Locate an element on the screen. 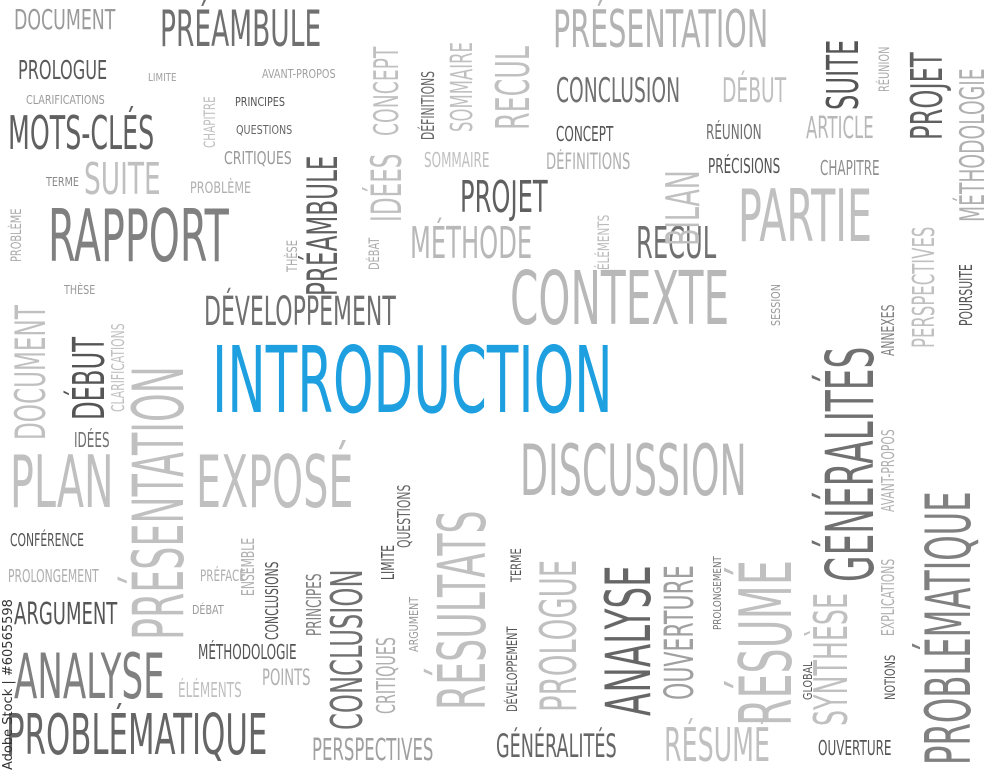 The width and height of the screenshot is (1000, 773). cloud-word: MÉTHODE is located at coordinates (471, 243).